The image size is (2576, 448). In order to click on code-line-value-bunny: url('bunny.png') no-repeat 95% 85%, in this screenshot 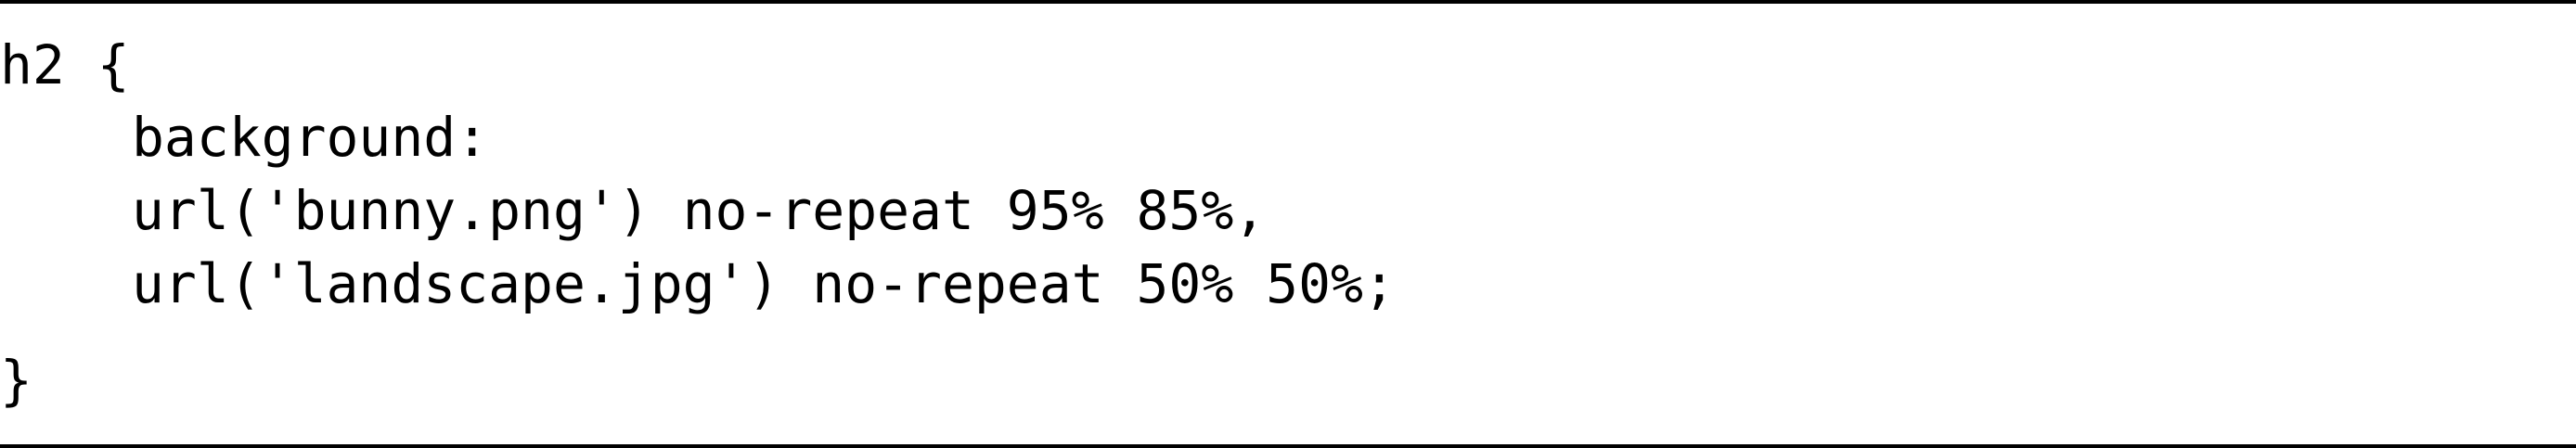, I will do `click(699, 210)`.